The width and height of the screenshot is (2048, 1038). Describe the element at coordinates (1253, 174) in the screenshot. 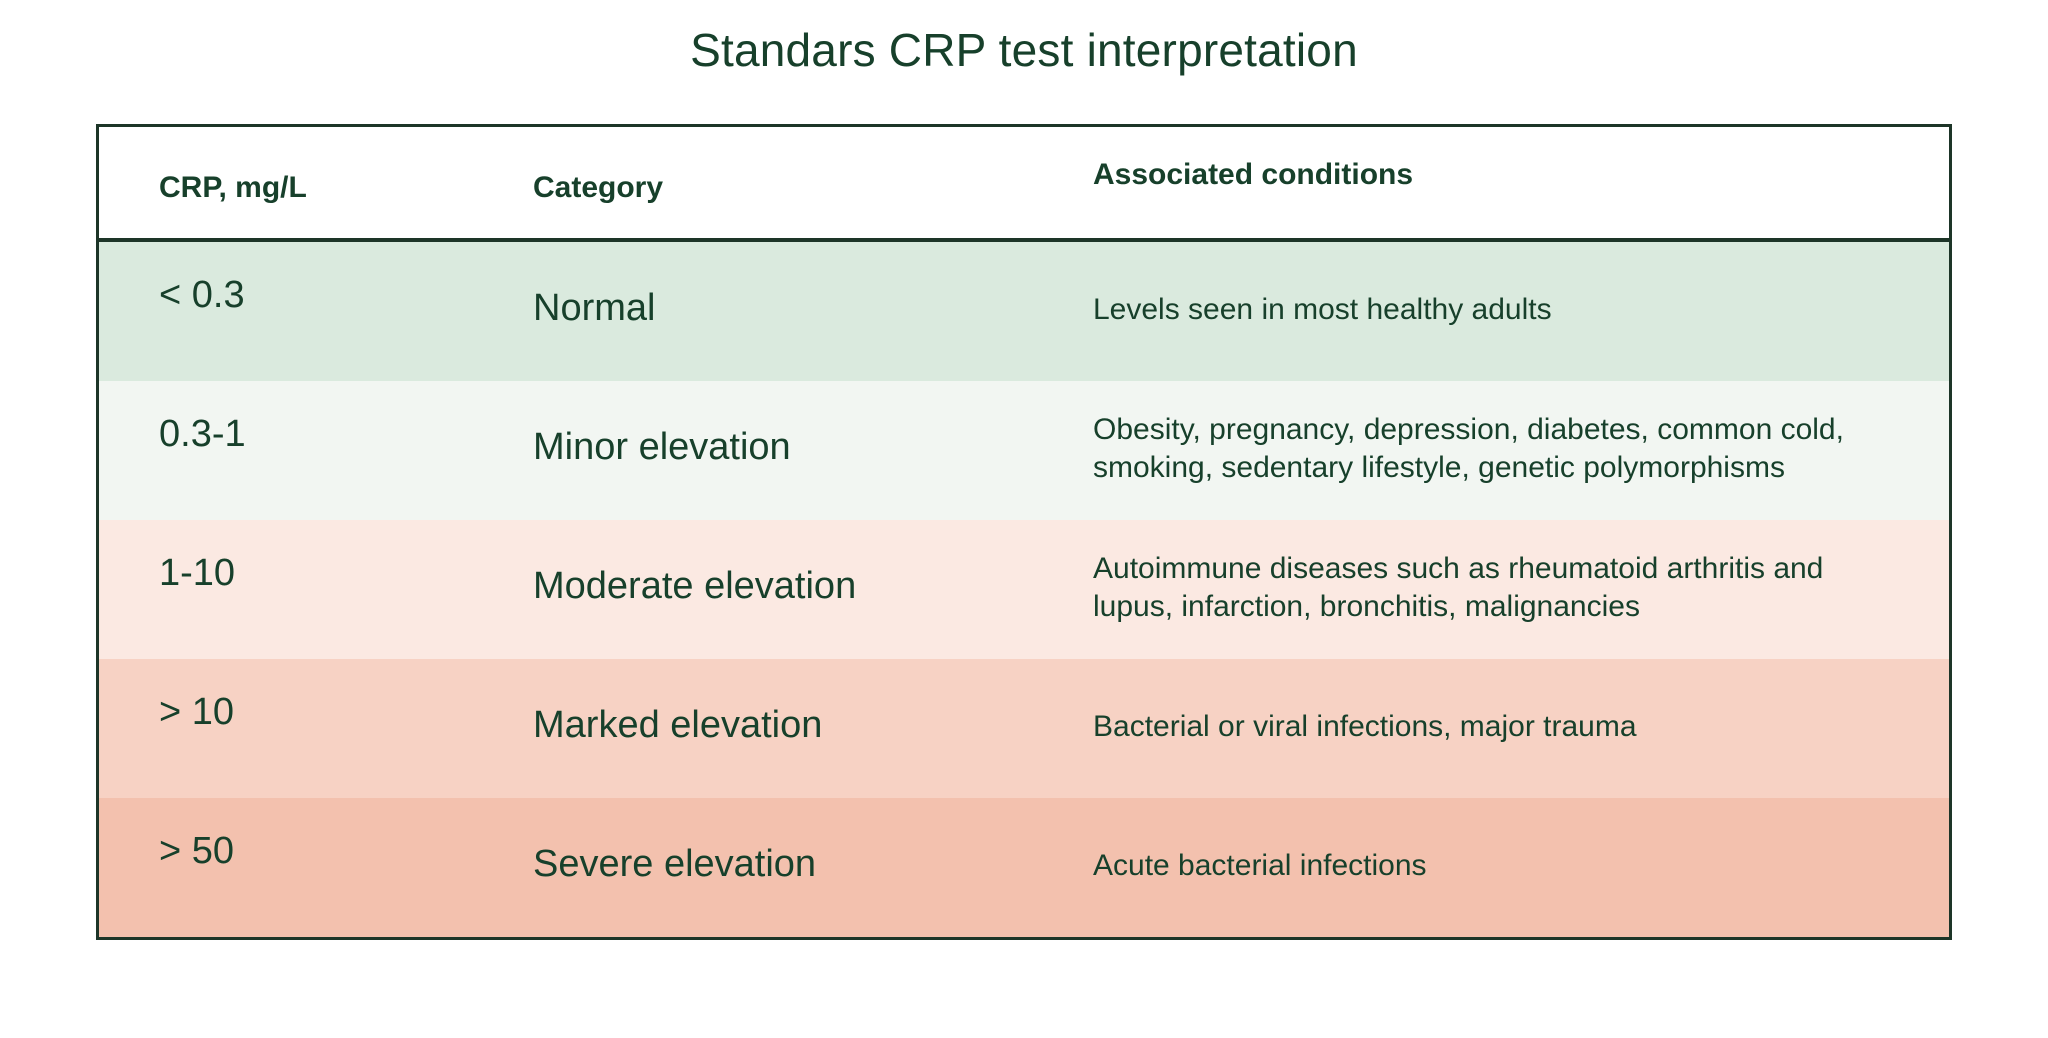

I see `column-header-associated-conditions: Associated conditions` at that location.